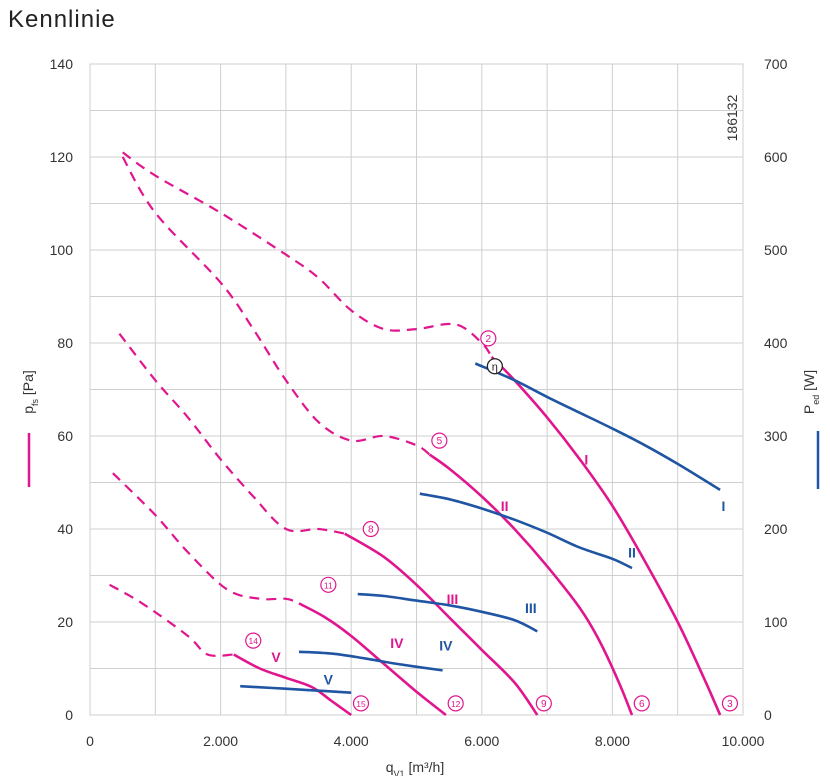 This screenshot has height=776, width=830. I want to click on power-curve-label-IV: IV, so click(446, 645).